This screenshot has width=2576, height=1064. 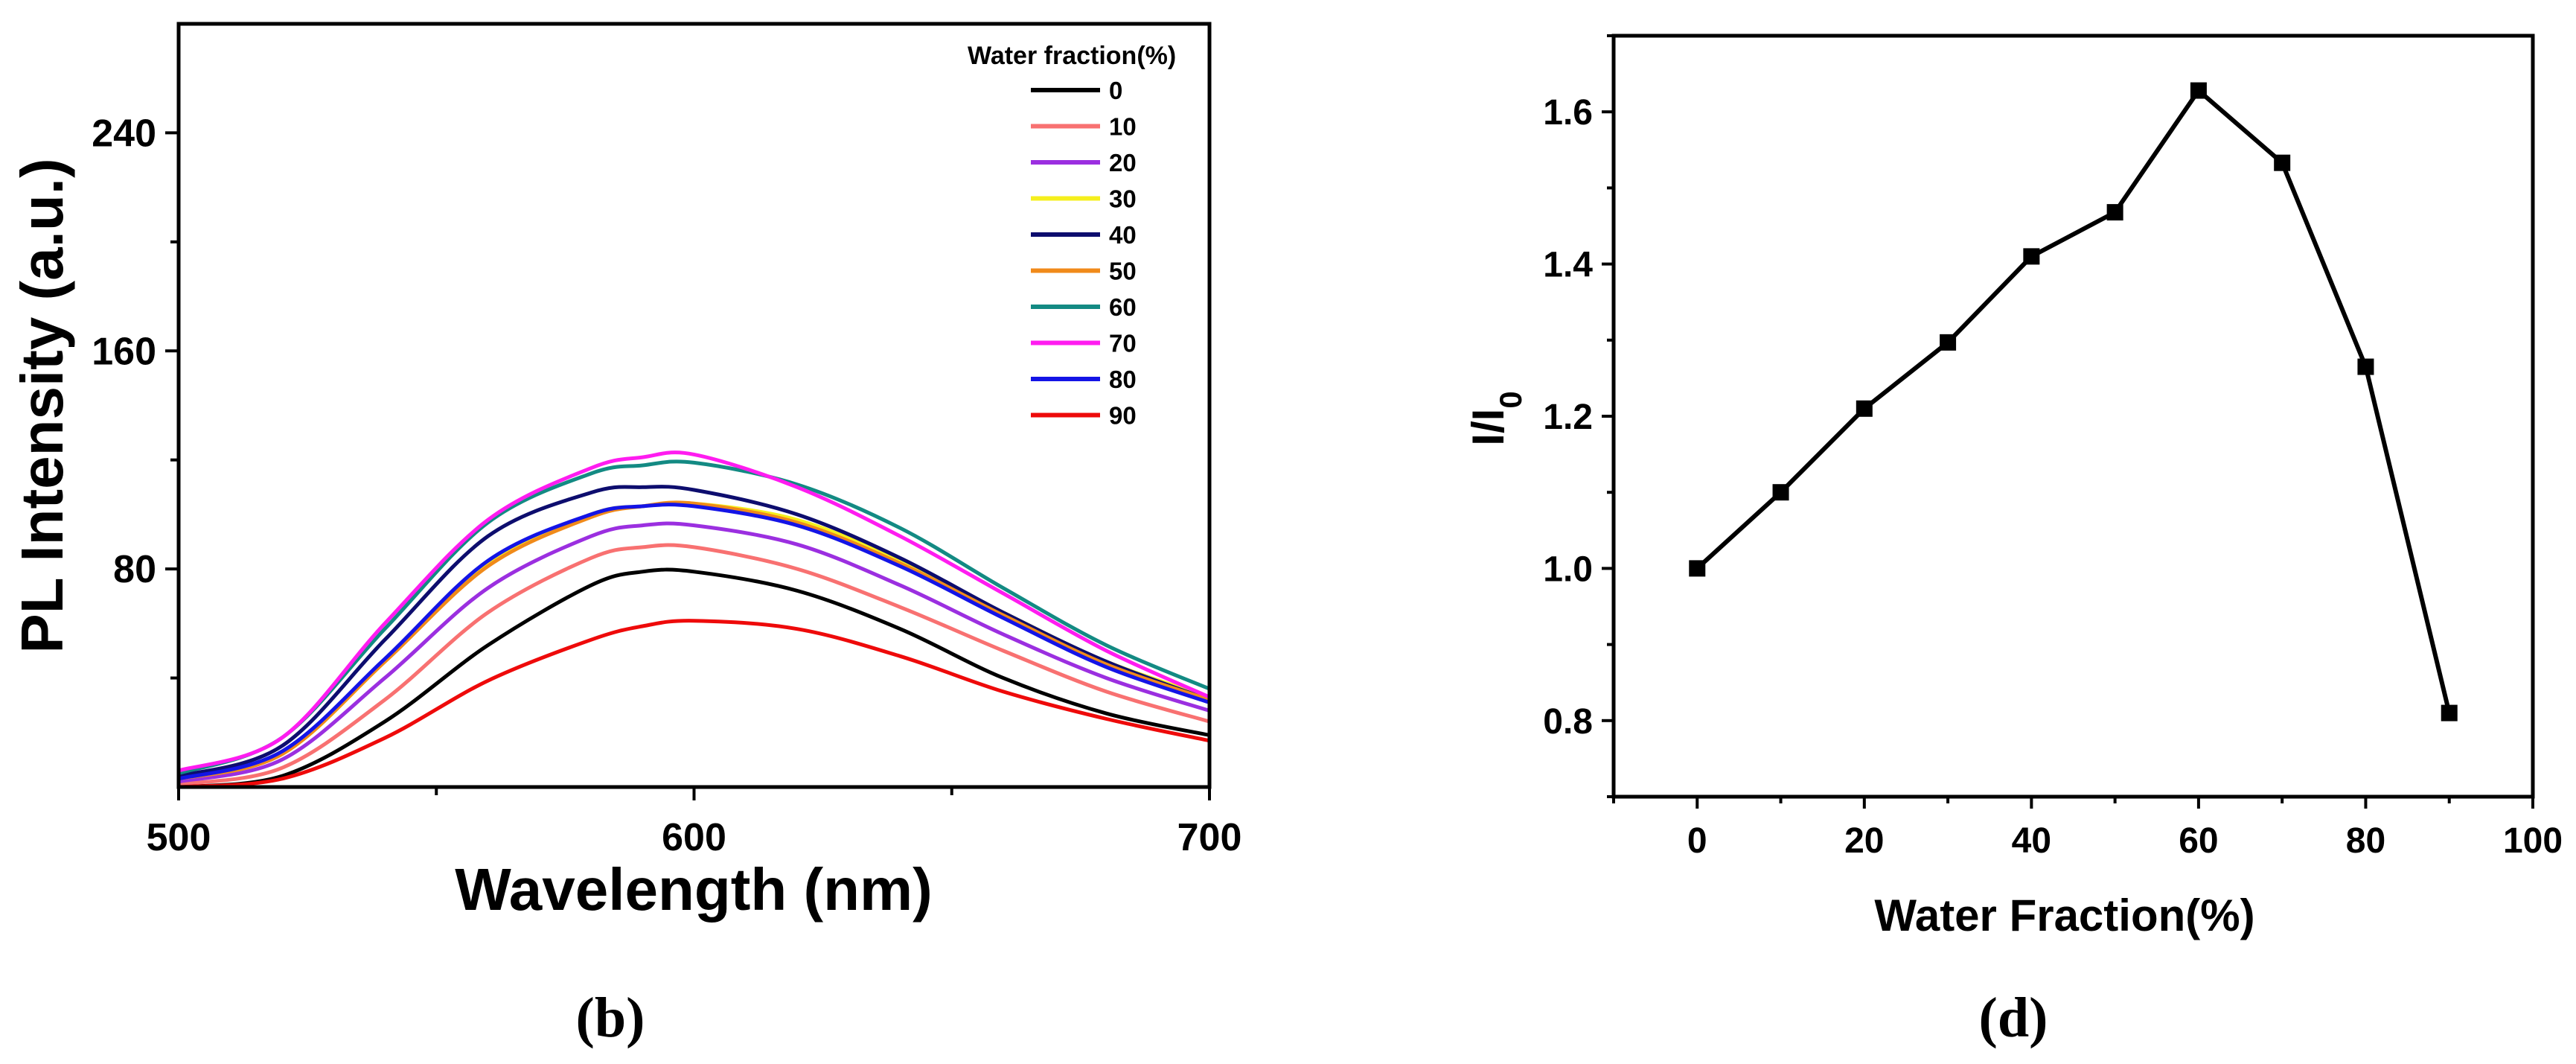 What do you see at coordinates (1123, 162) in the screenshot?
I see `legend-label-20: 20` at bounding box center [1123, 162].